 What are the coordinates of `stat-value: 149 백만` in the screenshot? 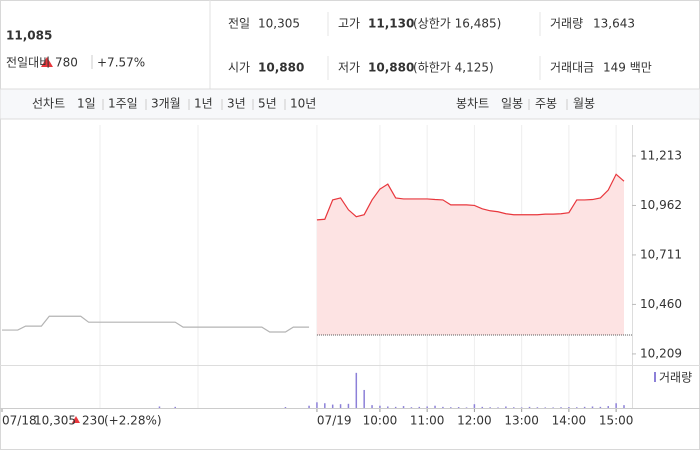 It's located at (627, 68).